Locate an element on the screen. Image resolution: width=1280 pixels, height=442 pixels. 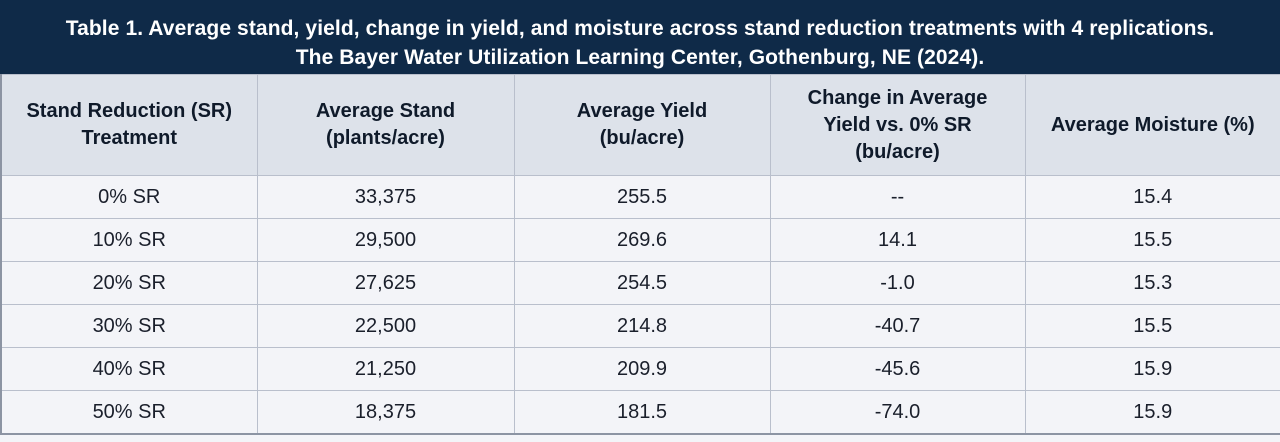
cell-treatment: 10% SR is located at coordinates (129, 240).